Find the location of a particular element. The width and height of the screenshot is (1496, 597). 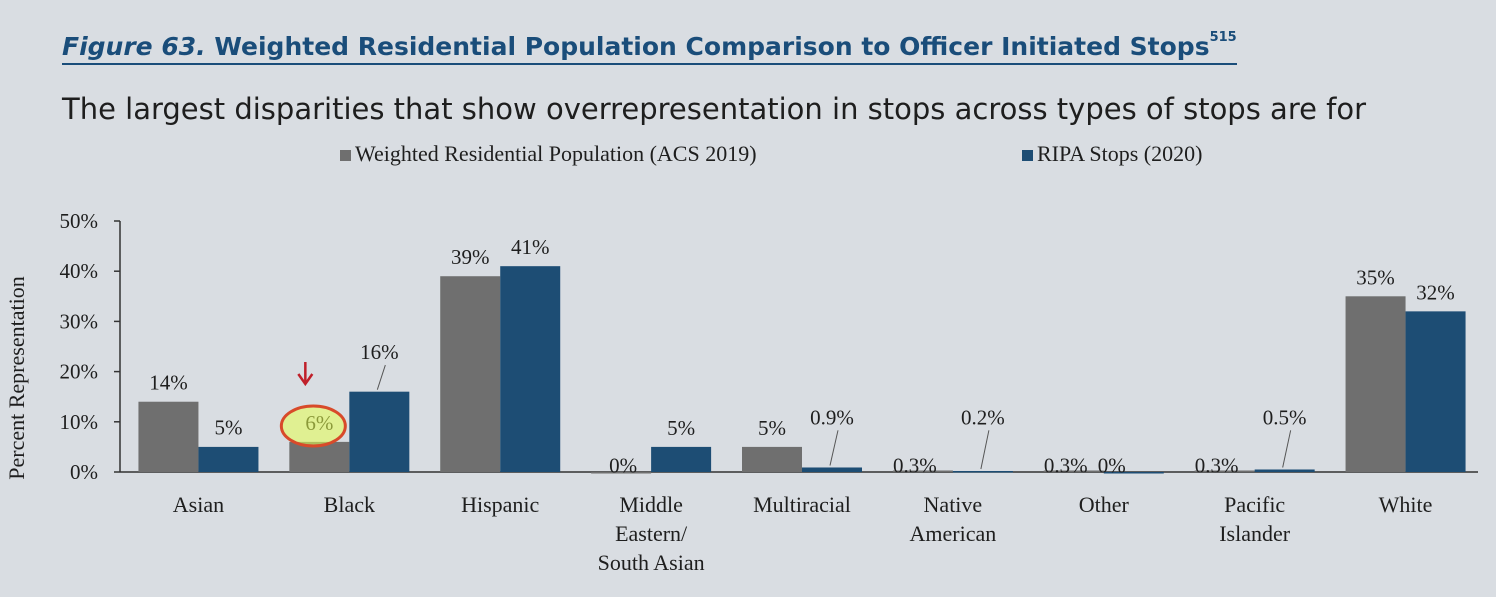

data-label: 0.9% is located at coordinates (832, 417).